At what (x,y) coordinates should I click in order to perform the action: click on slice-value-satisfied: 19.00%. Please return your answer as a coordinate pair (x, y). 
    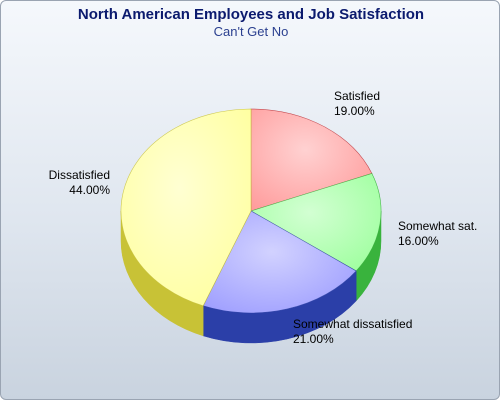
    Looking at the image, I should click on (354, 111).